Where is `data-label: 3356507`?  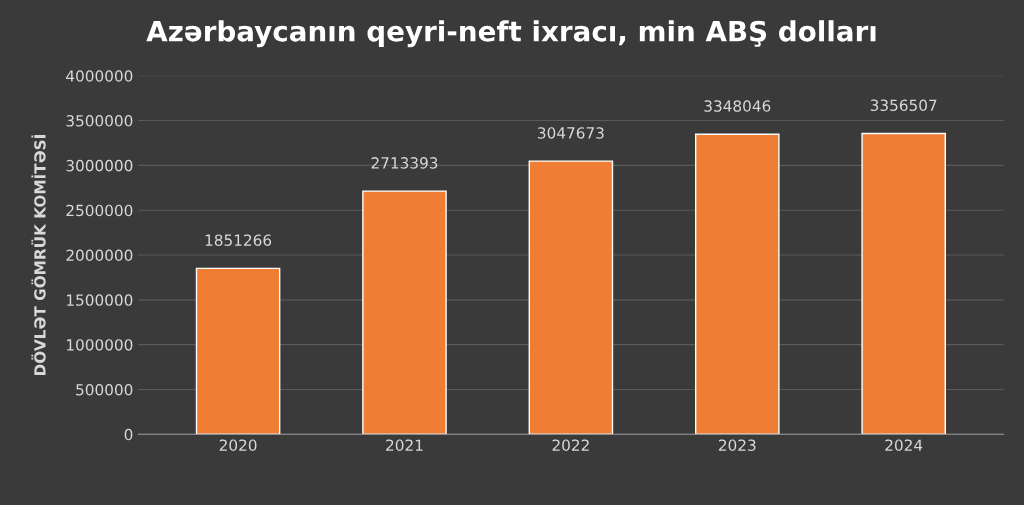 data-label: 3356507 is located at coordinates (903, 105).